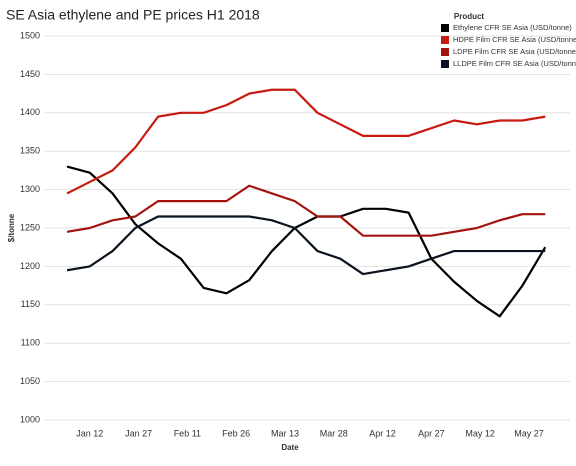  I want to click on legend-label: Ethylene CFR SE Asia (USD/tonne), so click(512, 27).